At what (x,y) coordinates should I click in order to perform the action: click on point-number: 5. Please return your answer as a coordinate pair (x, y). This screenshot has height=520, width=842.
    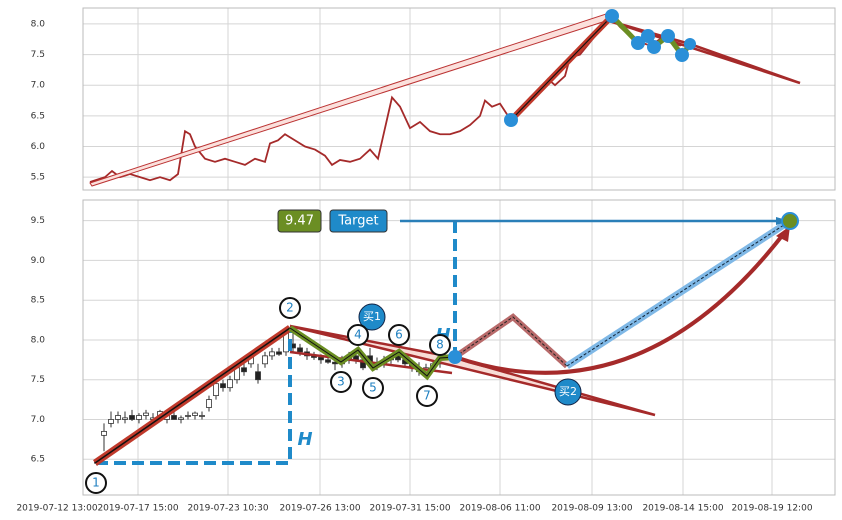
    Looking at the image, I should click on (373, 388).